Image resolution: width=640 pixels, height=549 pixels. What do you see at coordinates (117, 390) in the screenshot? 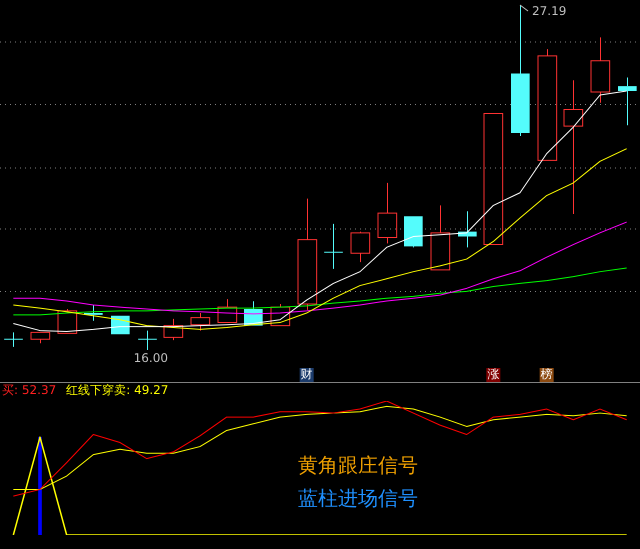
I see `text: 红线下穿卖: 49.27` at bounding box center [117, 390].